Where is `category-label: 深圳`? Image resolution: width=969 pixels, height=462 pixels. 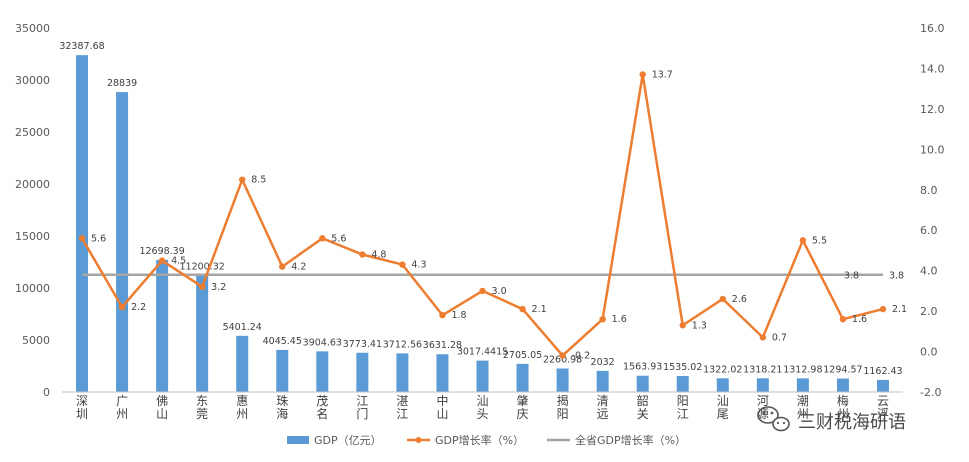 category-label: 深圳 is located at coordinates (82, 407).